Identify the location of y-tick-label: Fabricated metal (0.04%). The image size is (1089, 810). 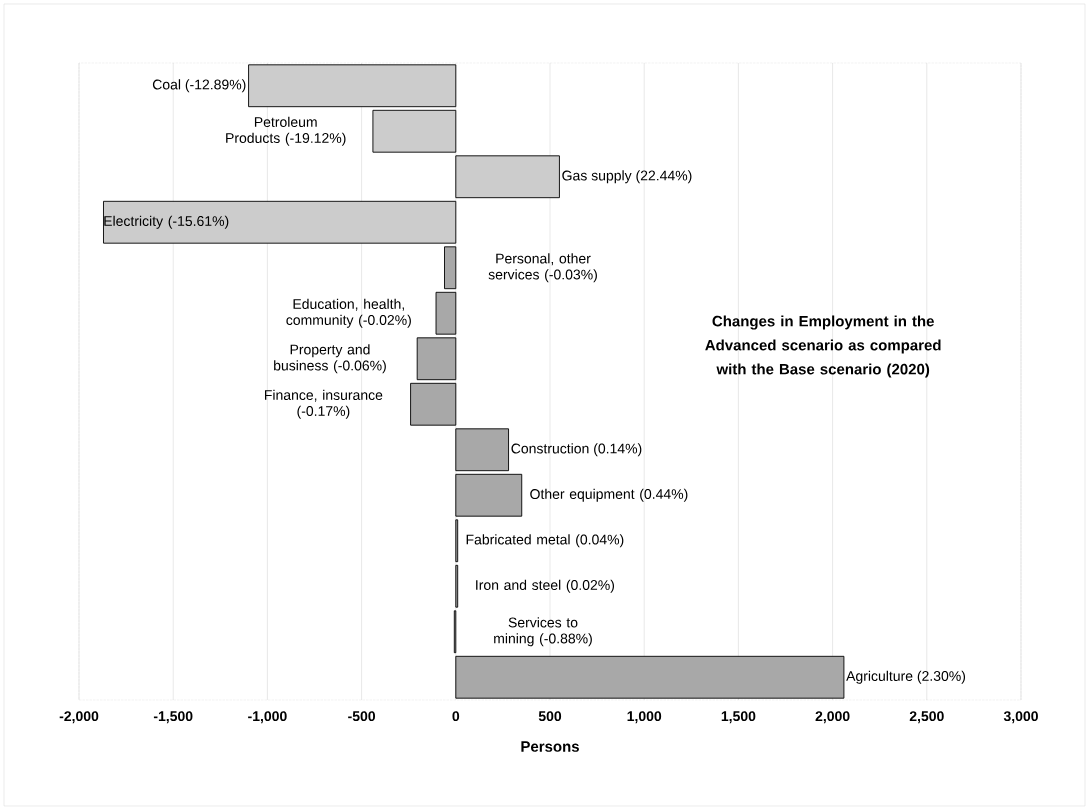
(545, 541).